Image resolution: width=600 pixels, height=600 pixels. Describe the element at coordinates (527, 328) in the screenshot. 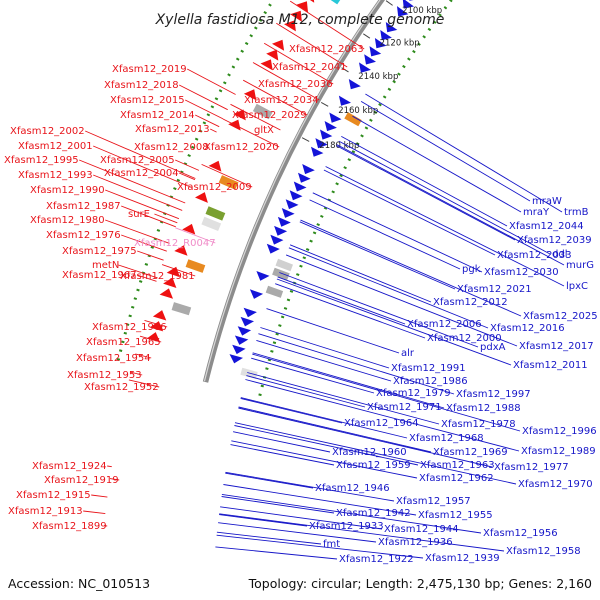

I see `gene-label-reverse: Xfasm12_2016` at that location.